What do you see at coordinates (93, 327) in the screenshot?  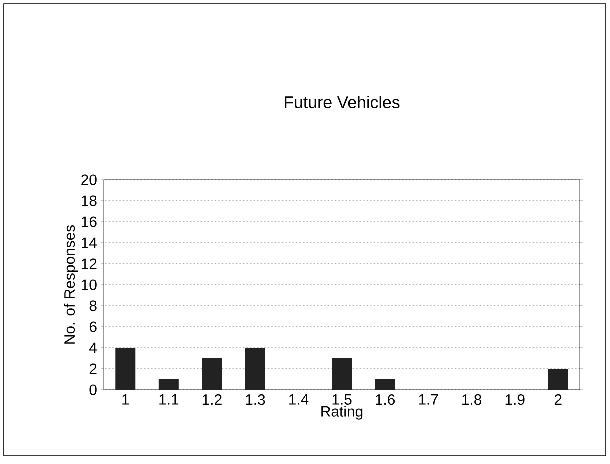 I see `y-tick-label: 6` at bounding box center [93, 327].